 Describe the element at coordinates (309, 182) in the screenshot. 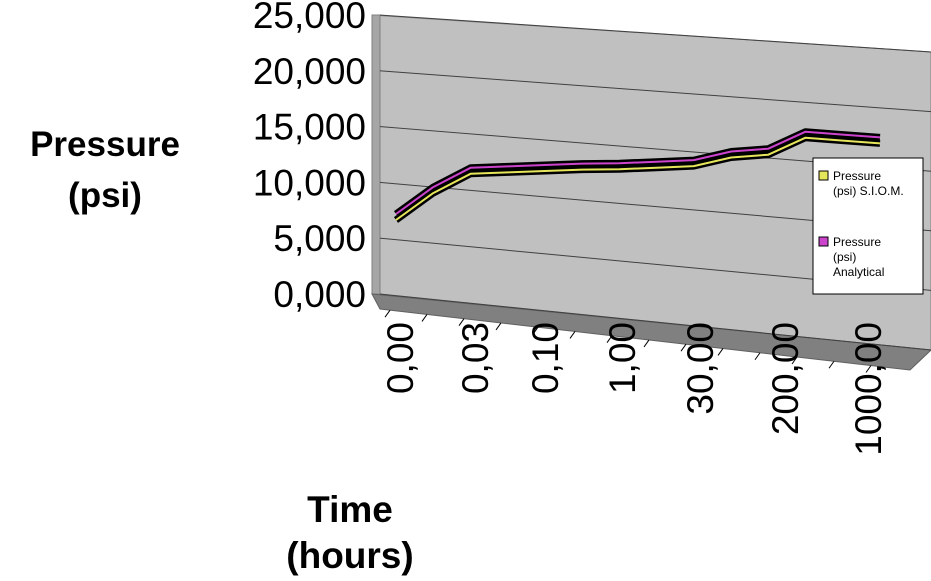

I see `y-tick-label: 10,000` at that location.